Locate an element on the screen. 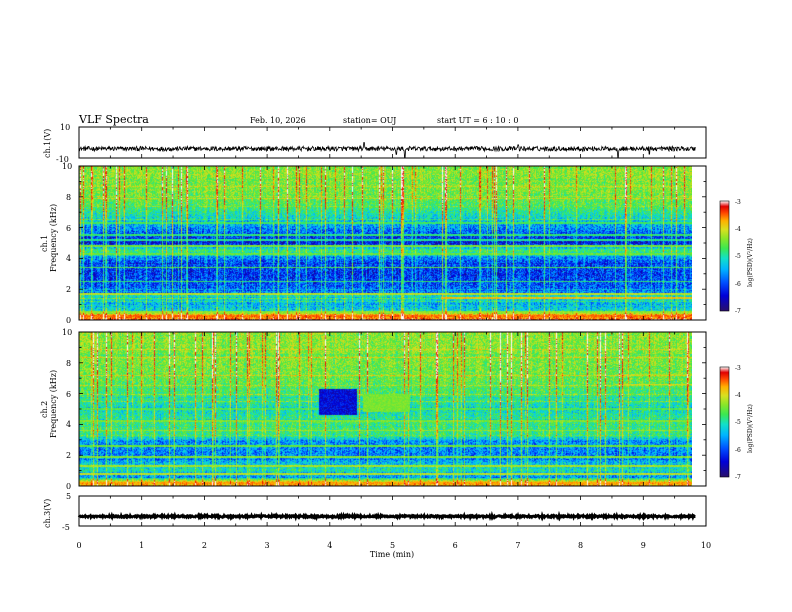 The width and height of the screenshot is (792, 612). ch1-spectrogram-ylabel: Frequency (kHz) is located at coordinates (53, 238).